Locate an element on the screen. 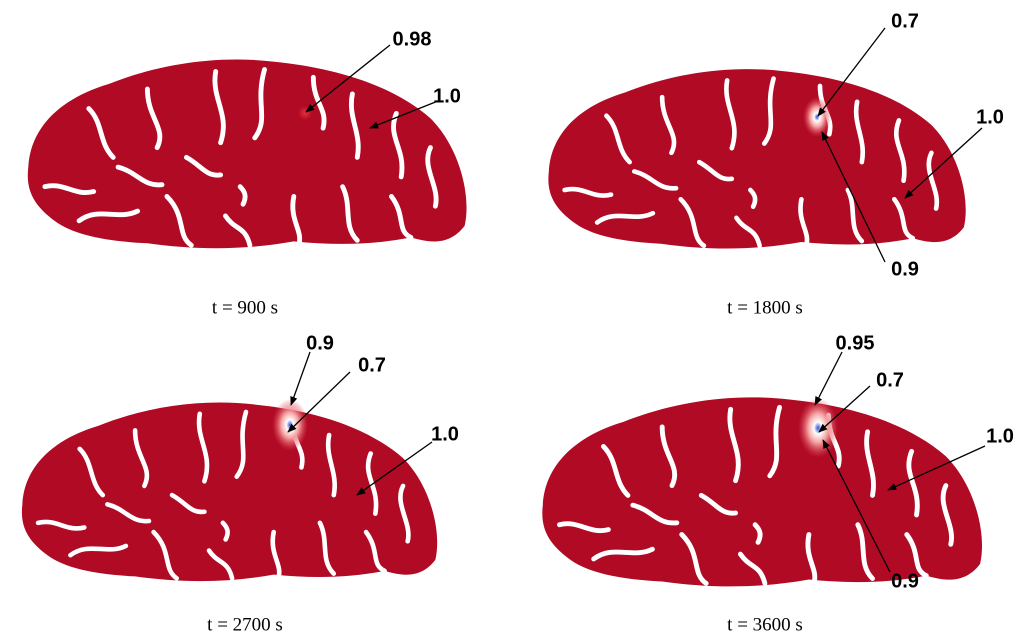 The height and width of the screenshot is (644, 1025). caption: t = 3600 s is located at coordinates (765, 624).